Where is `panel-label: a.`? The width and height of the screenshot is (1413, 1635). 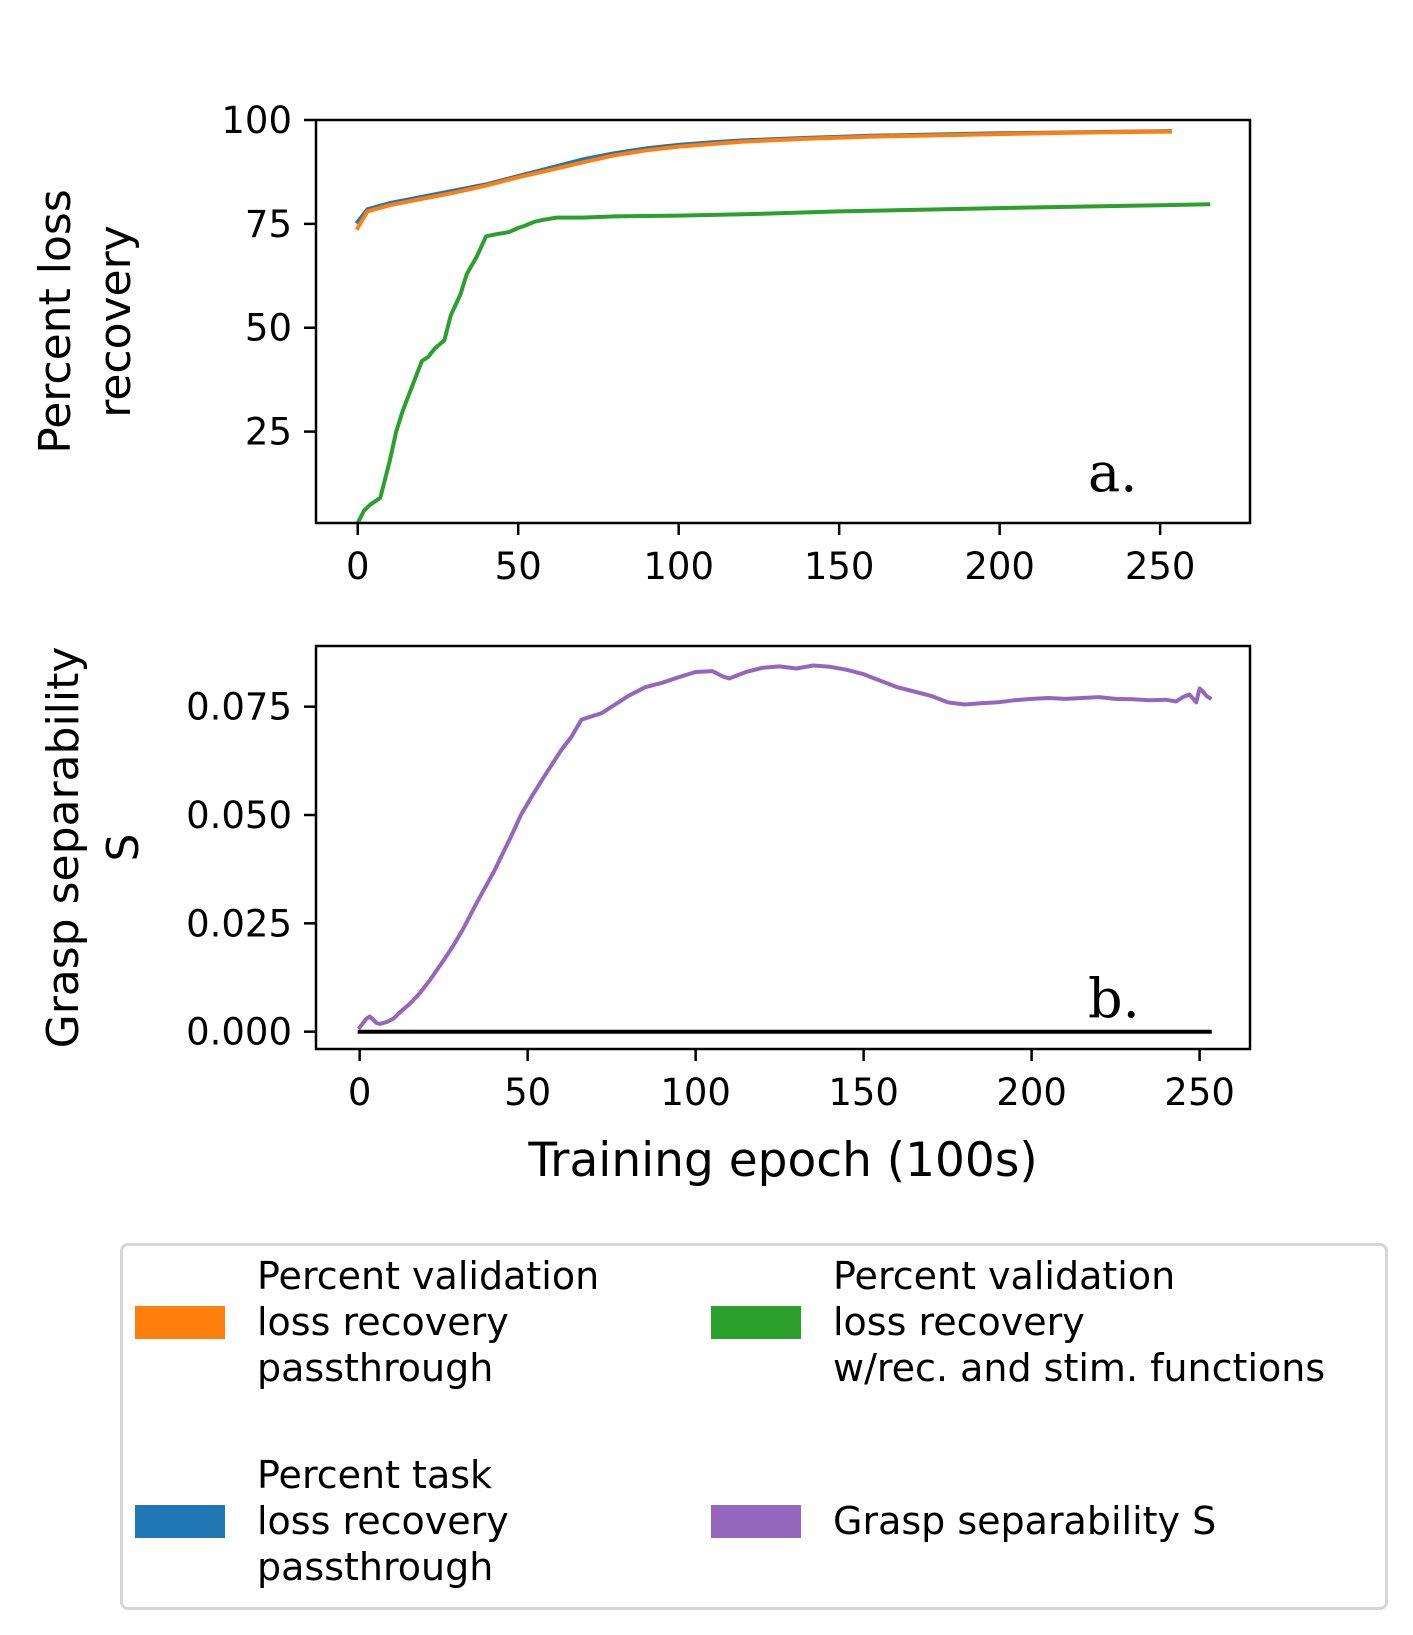 panel-label: a. is located at coordinates (1112, 472).